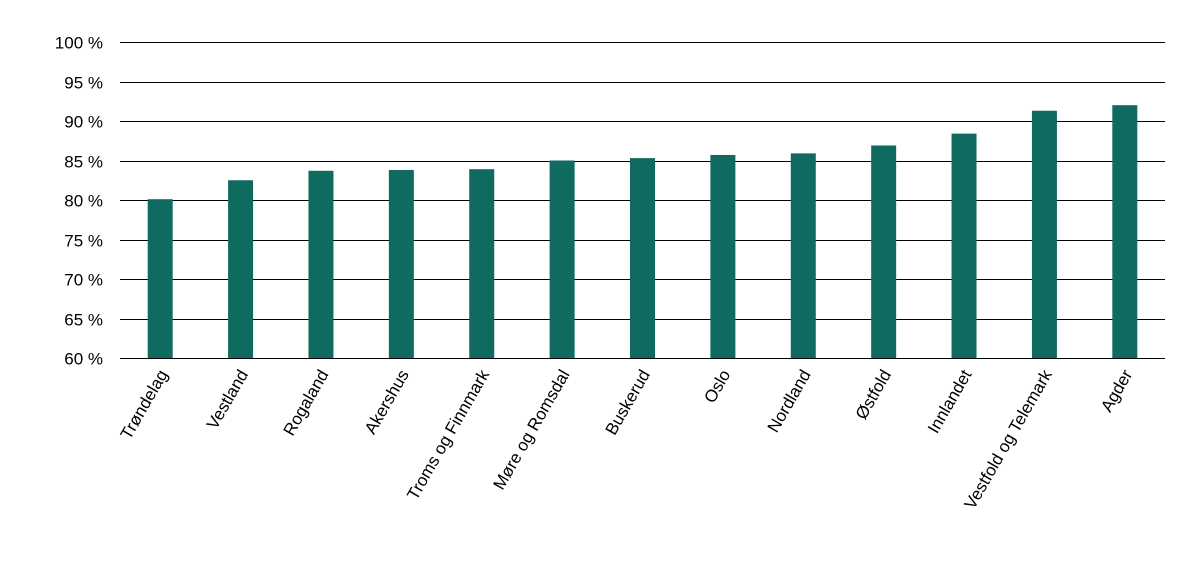 The image size is (1200, 568). Describe the element at coordinates (83, 83) in the screenshot. I see `y-tick-label: 95 %` at that location.